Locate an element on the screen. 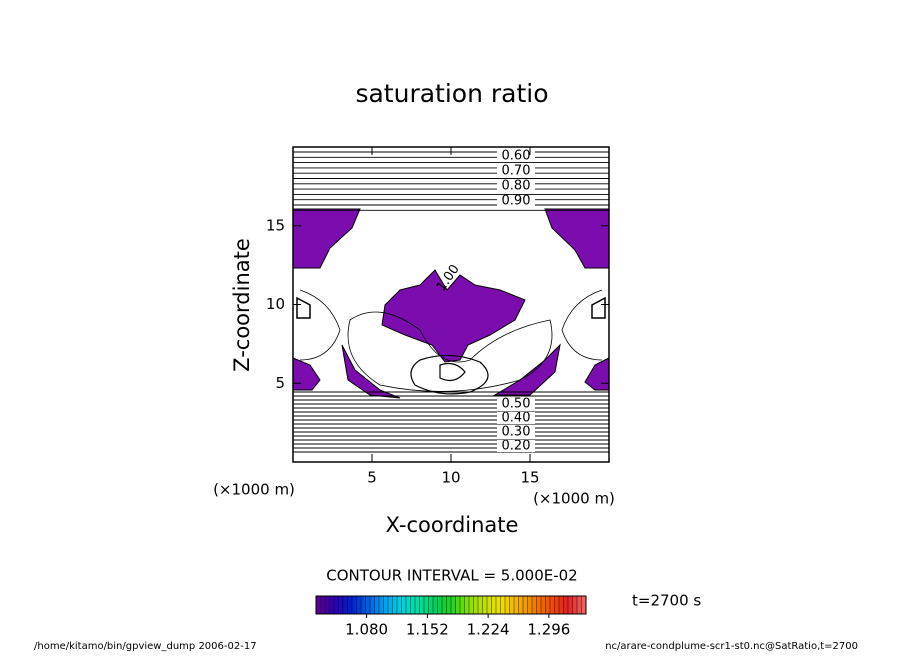 Image resolution: width=904 pixels, height=658 pixels. contour-label: 0.60 is located at coordinates (516, 156).